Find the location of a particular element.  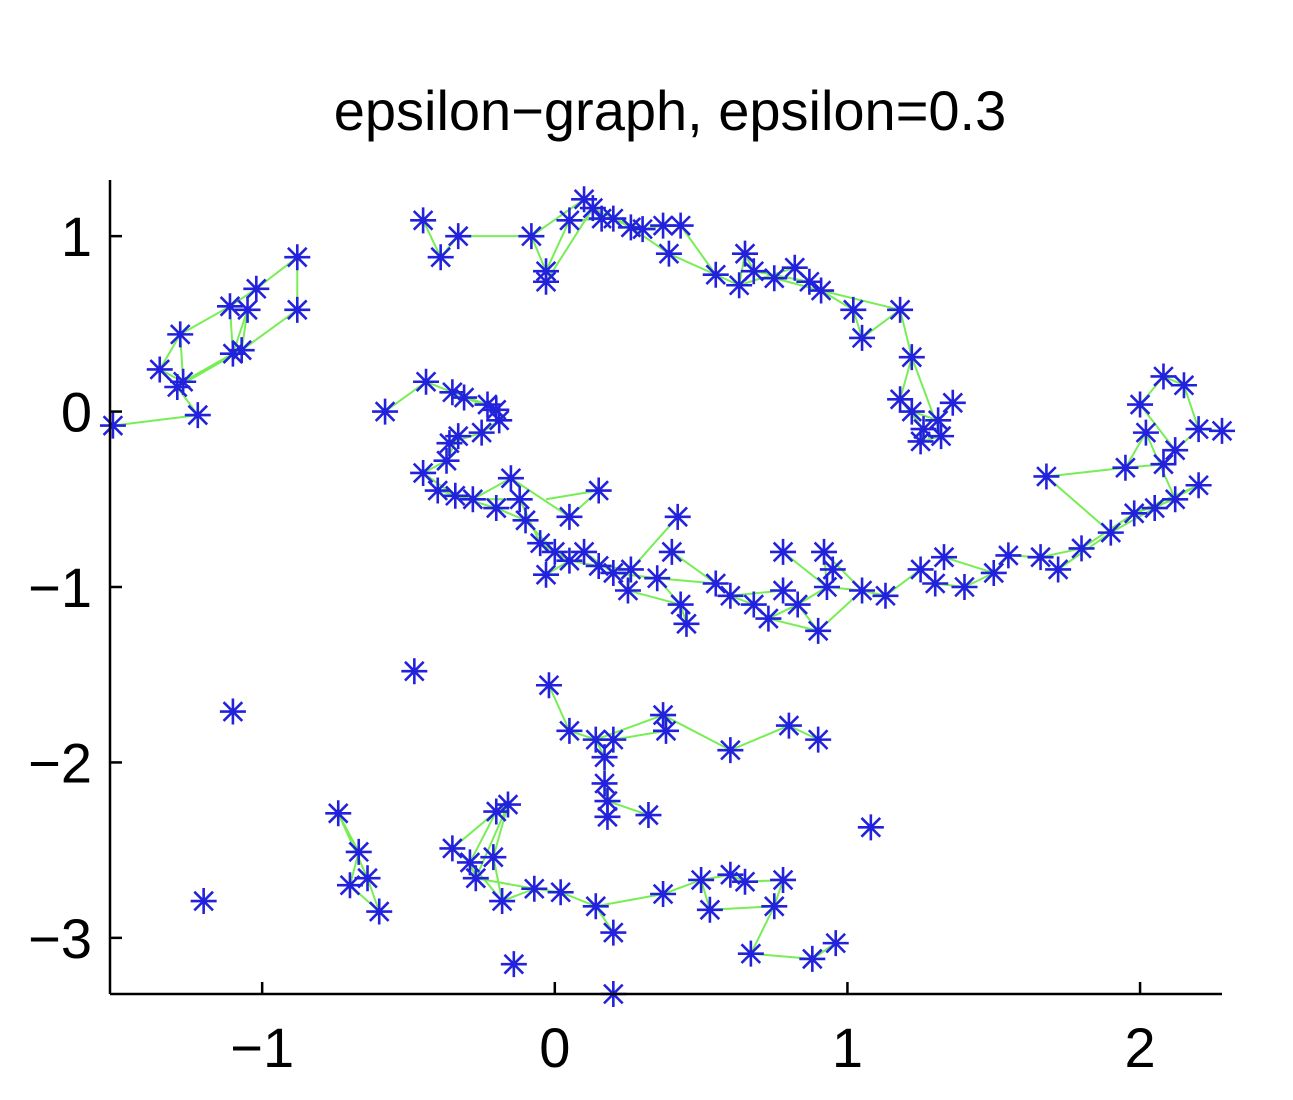

y-tick-label: 0 is located at coordinates (76, 412).